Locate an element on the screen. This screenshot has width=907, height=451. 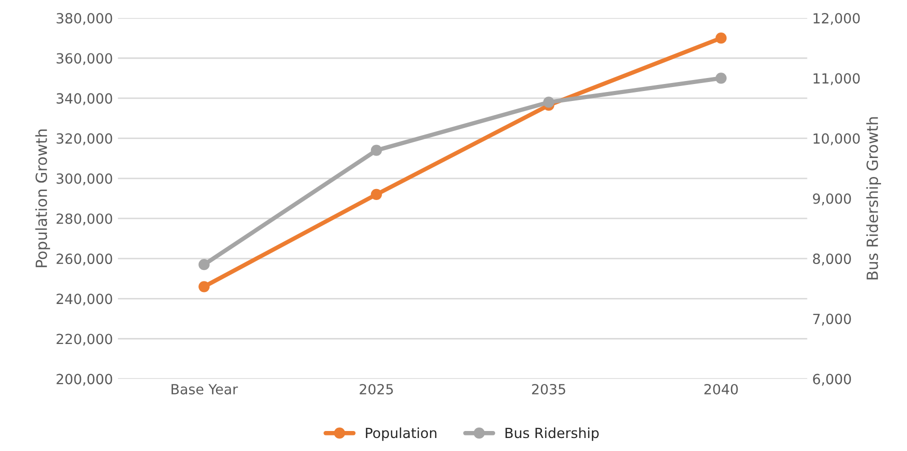
x-tick-label: 2025 is located at coordinates (376, 389).